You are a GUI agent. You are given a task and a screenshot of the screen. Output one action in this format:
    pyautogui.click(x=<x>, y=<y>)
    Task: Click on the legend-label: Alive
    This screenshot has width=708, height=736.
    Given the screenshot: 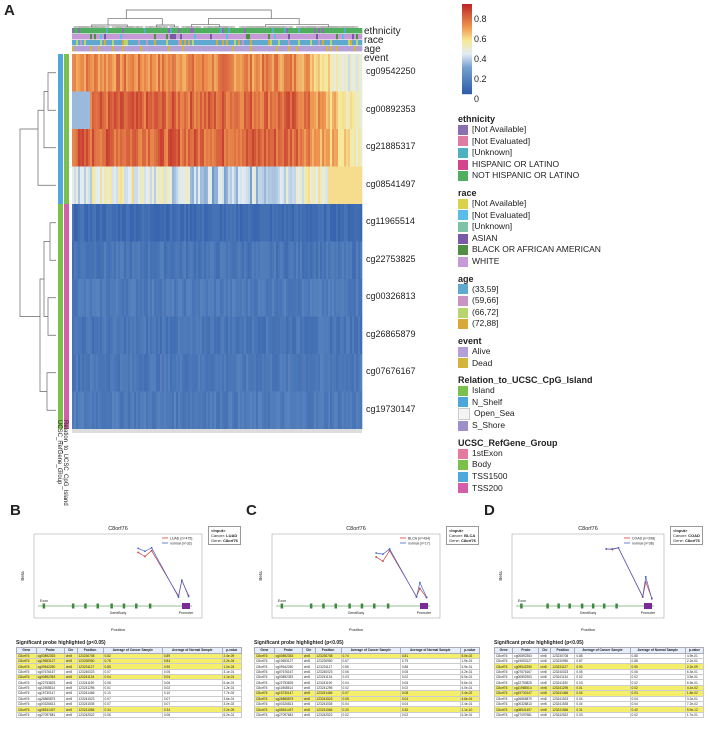 What is the action you would take?
    pyautogui.click(x=481, y=350)
    